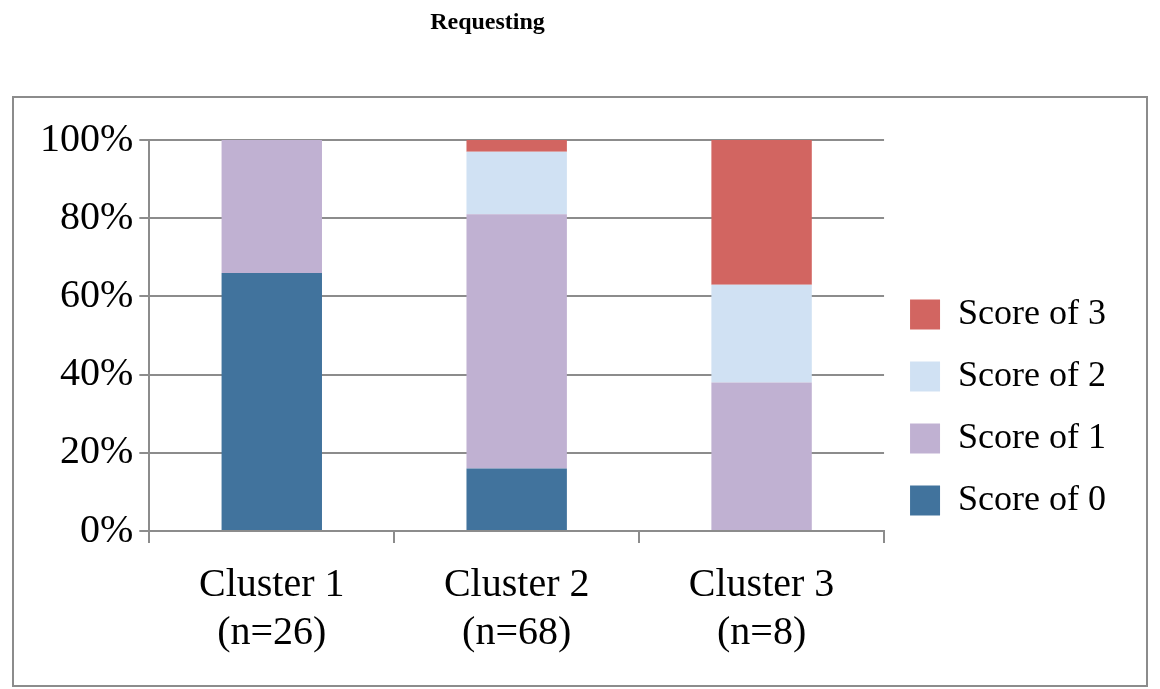 The height and width of the screenshot is (689, 1160). What do you see at coordinates (1032, 311) in the screenshot?
I see `legend-label: Score of 3` at bounding box center [1032, 311].